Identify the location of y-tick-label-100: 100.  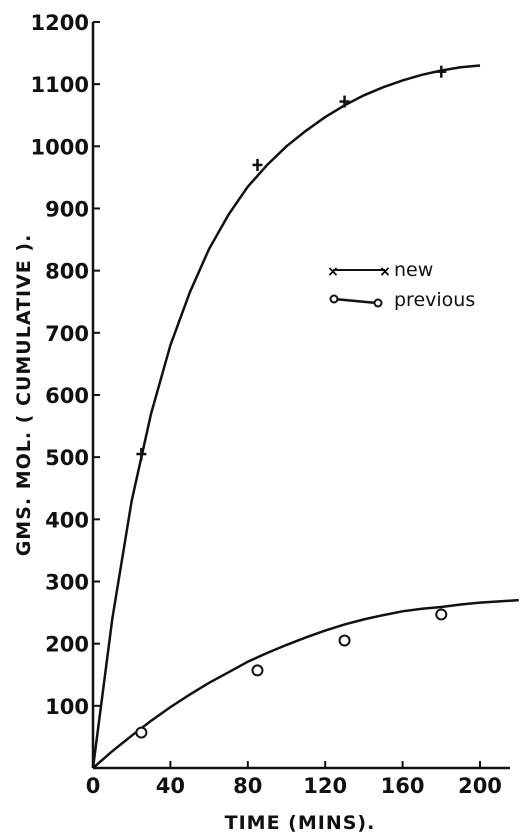
(67, 707).